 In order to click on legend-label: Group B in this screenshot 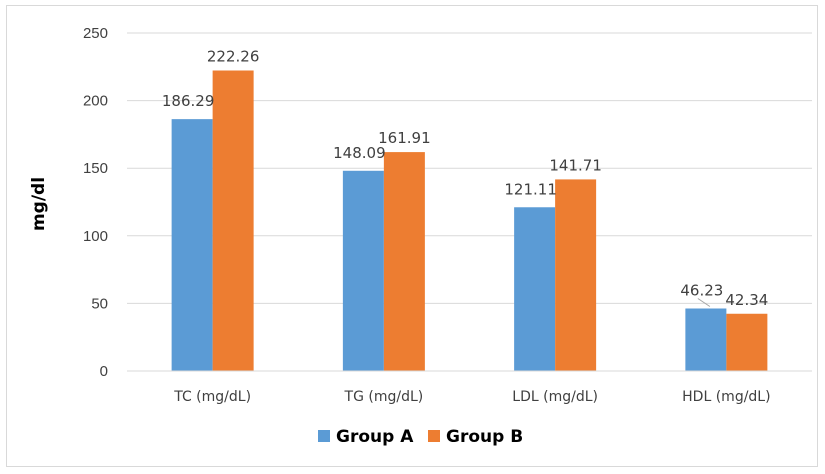, I will do `click(484, 437)`.